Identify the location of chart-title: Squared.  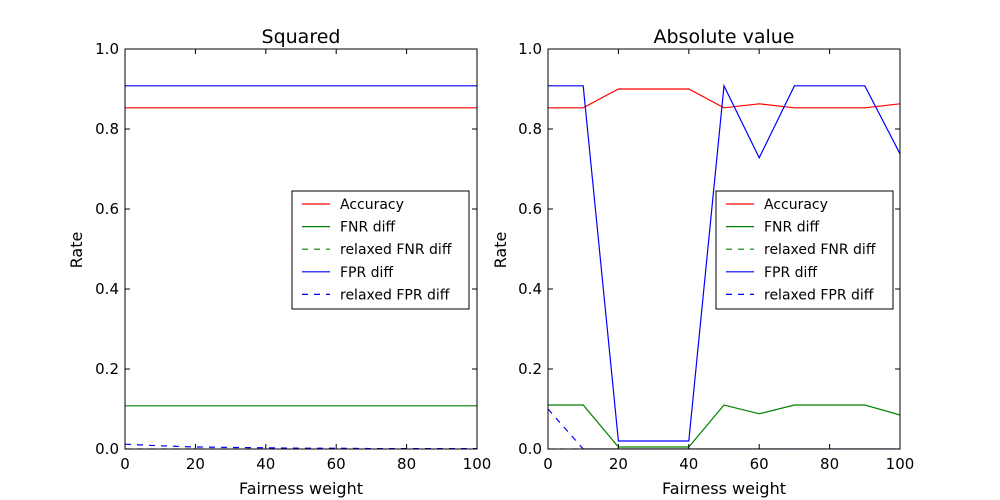
(301, 37).